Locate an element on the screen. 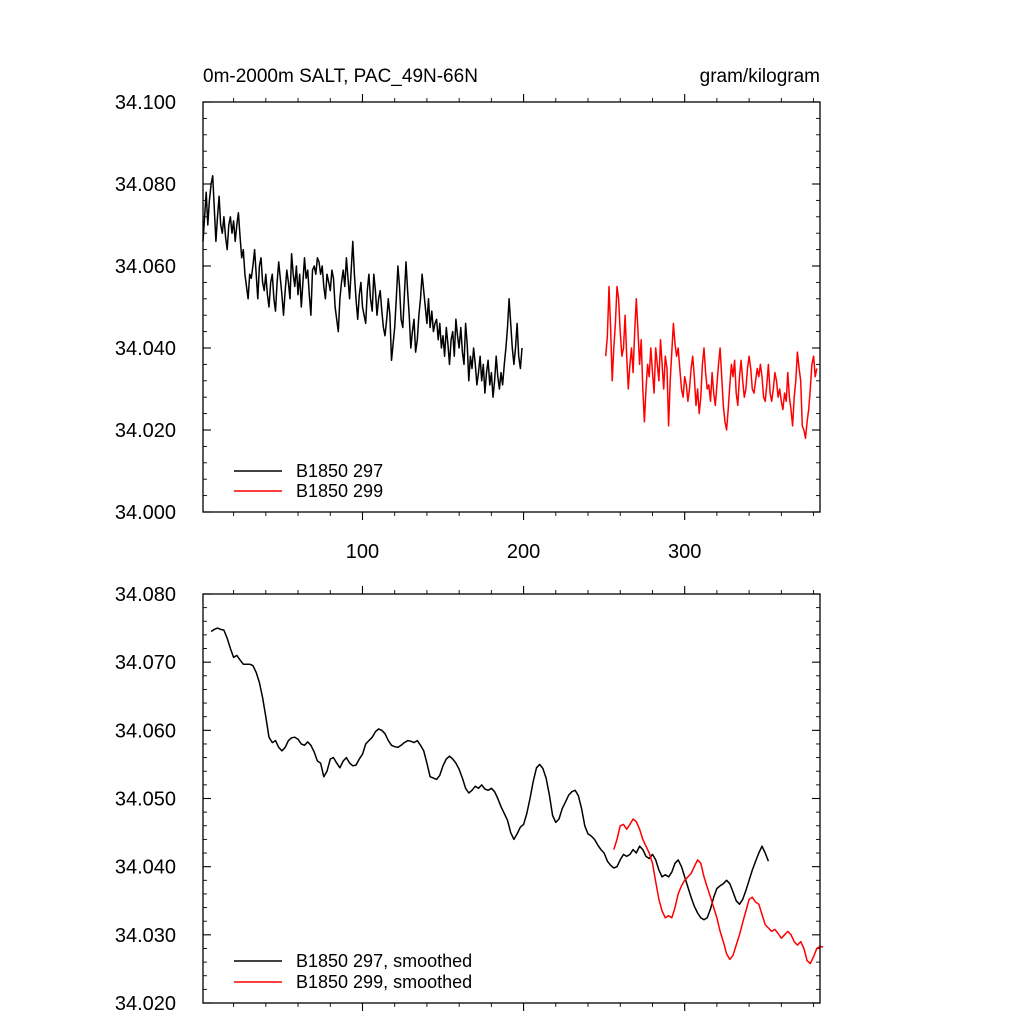  top-x-tick-label: 200 is located at coordinates (523, 552).